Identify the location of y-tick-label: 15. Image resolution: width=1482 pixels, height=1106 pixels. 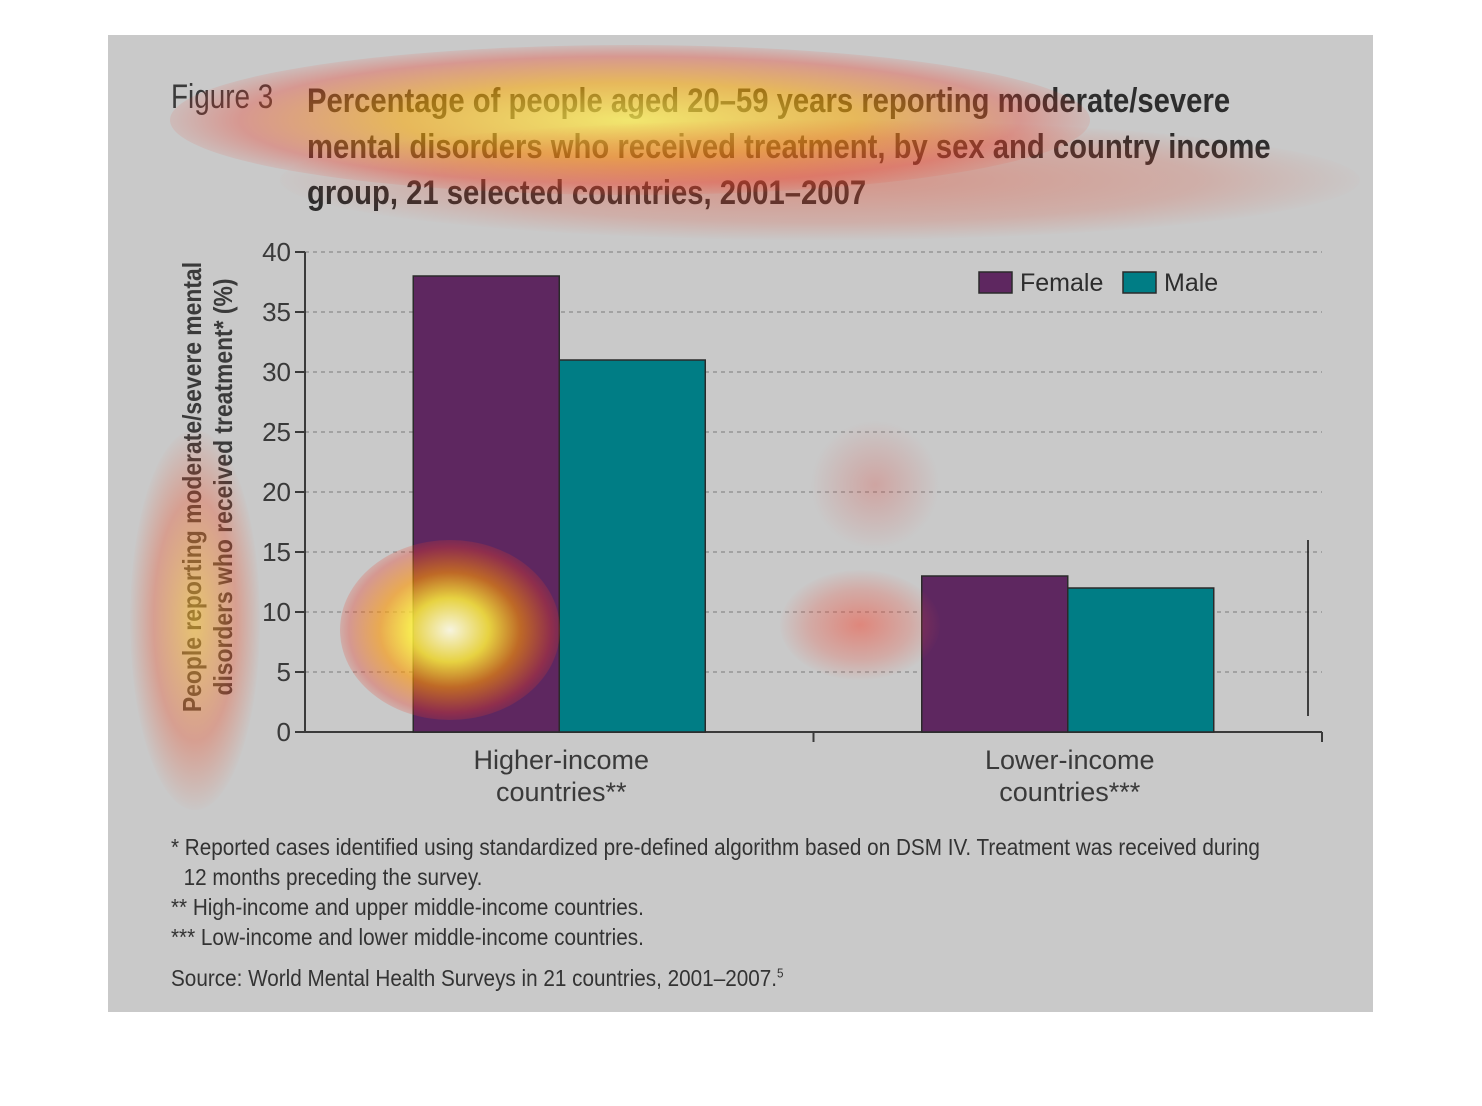
(276, 552).